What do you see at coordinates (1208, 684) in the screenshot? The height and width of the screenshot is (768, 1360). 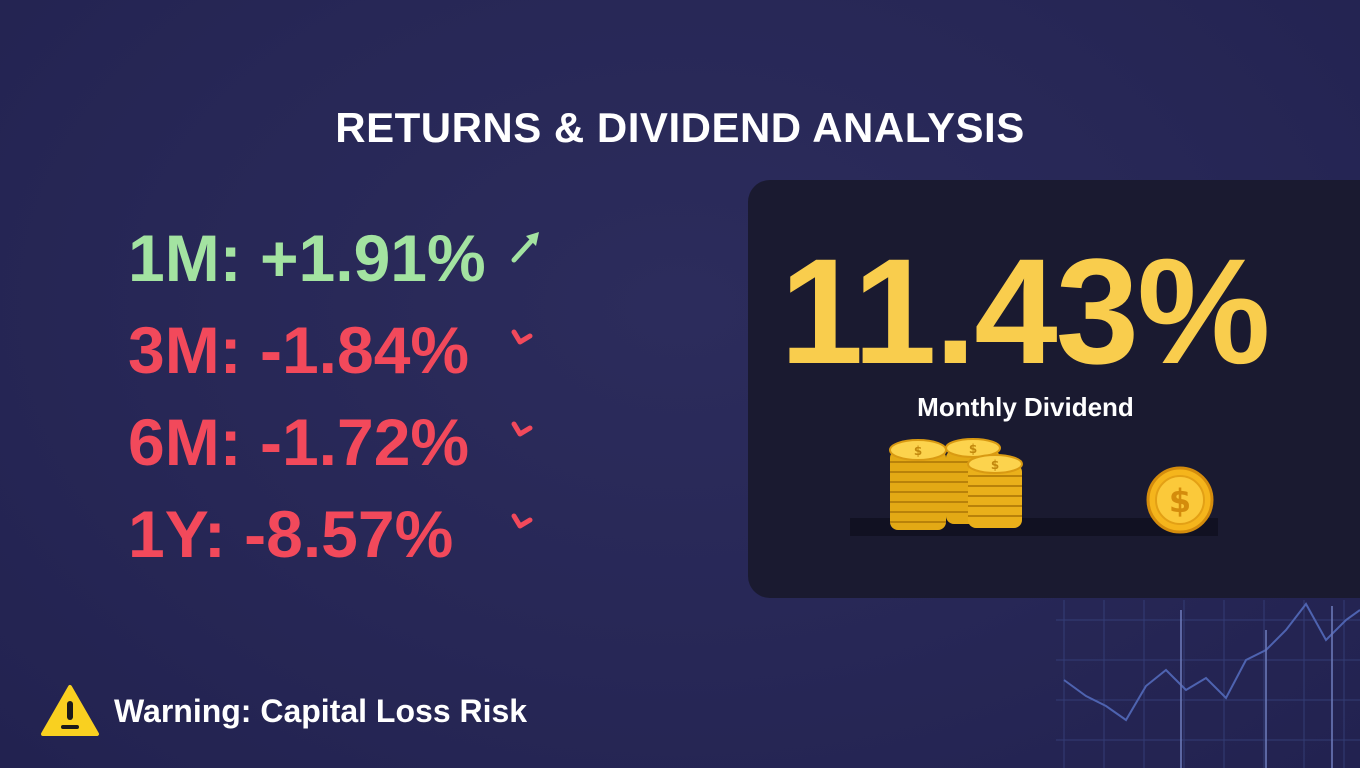 I see `background-chart-graphic` at bounding box center [1208, 684].